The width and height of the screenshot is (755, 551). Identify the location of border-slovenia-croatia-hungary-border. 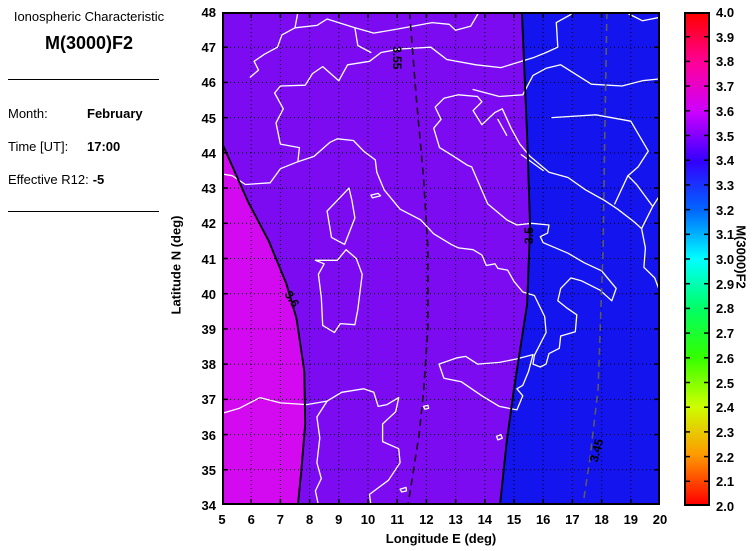
(566, 81).